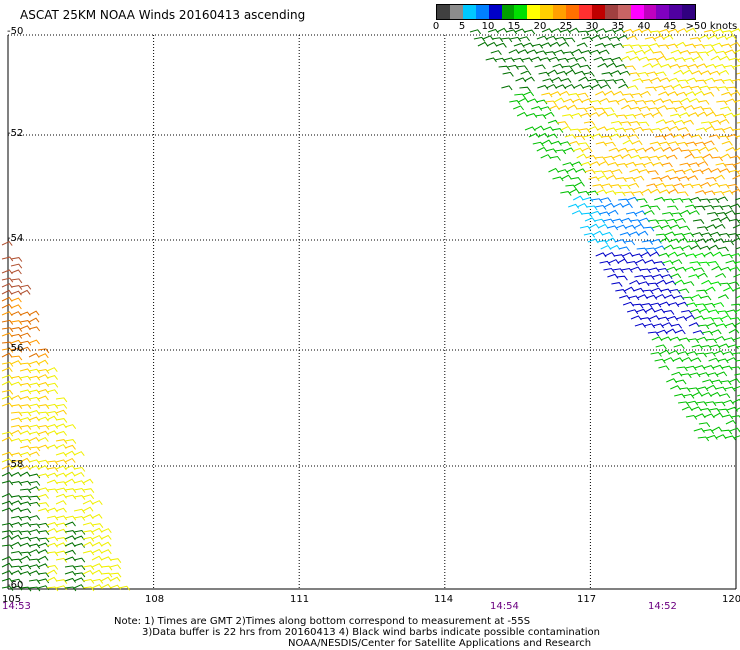  What do you see at coordinates (504, 606) in the screenshot?
I see `time-label-middle: 14:54` at bounding box center [504, 606].